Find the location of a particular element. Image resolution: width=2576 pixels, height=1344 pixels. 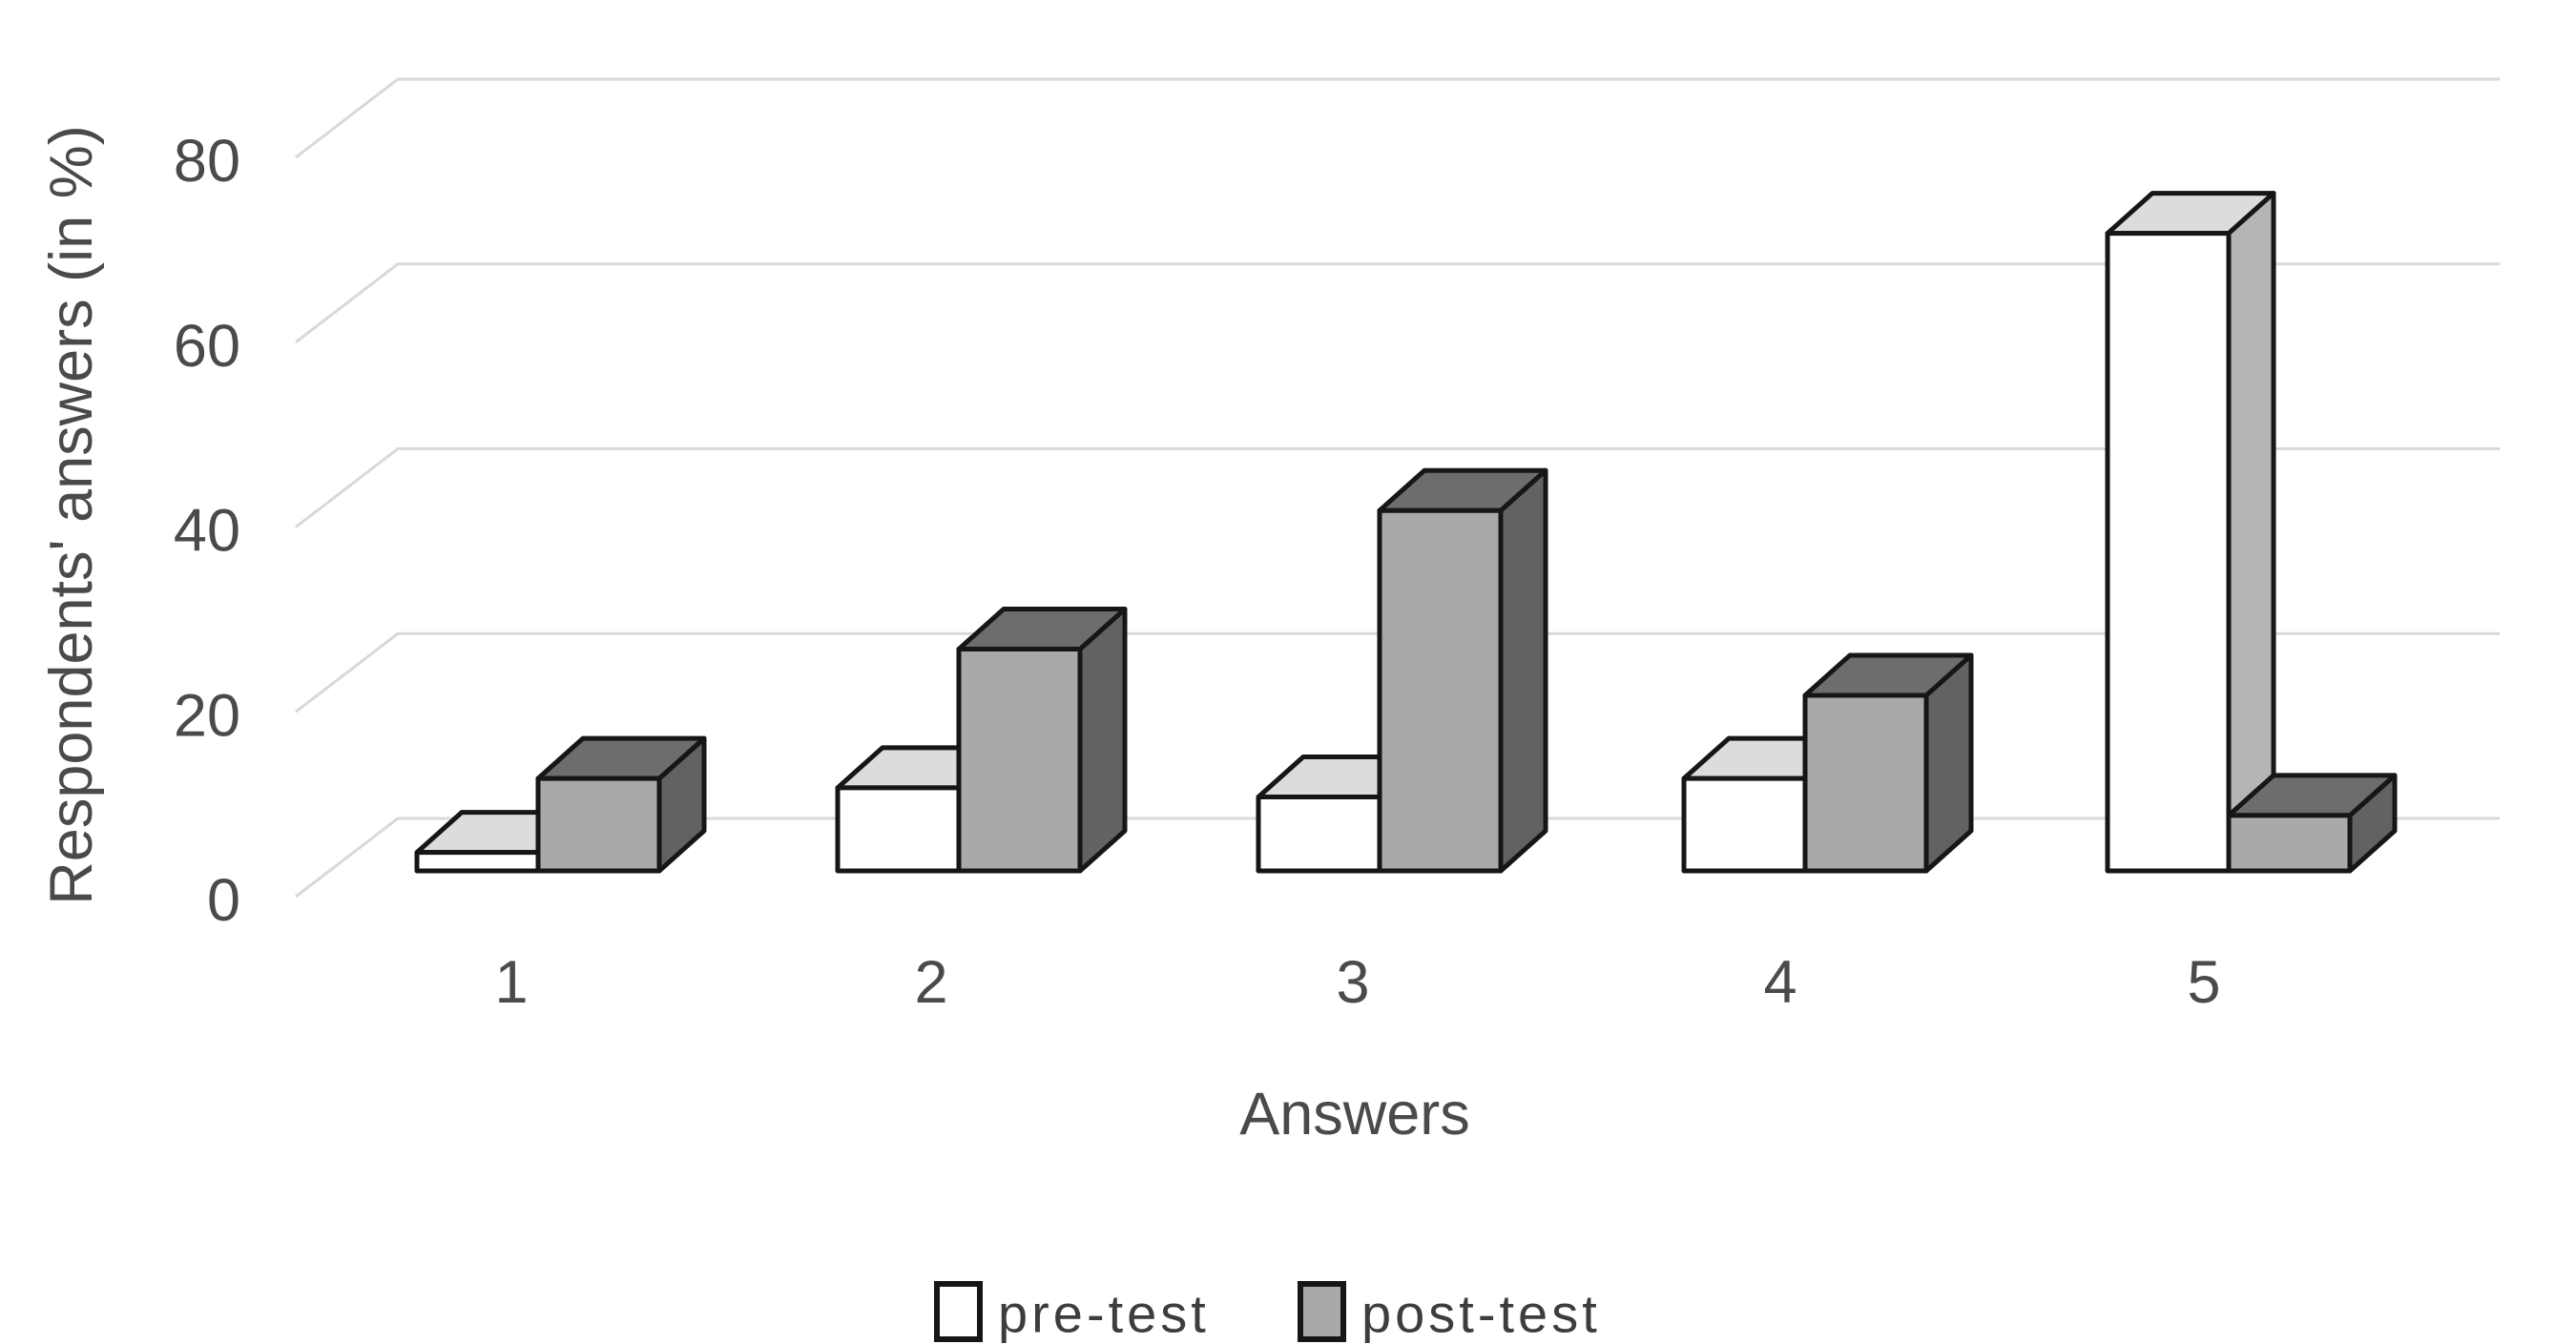

x-category-label-1: 1 is located at coordinates (511, 982).